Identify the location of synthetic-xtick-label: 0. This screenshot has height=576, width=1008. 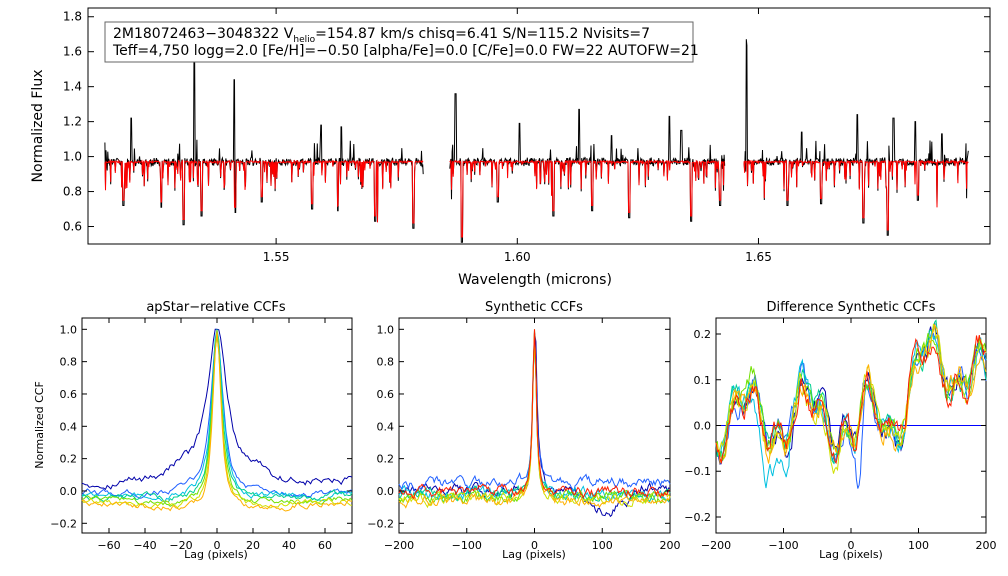
(534, 545).